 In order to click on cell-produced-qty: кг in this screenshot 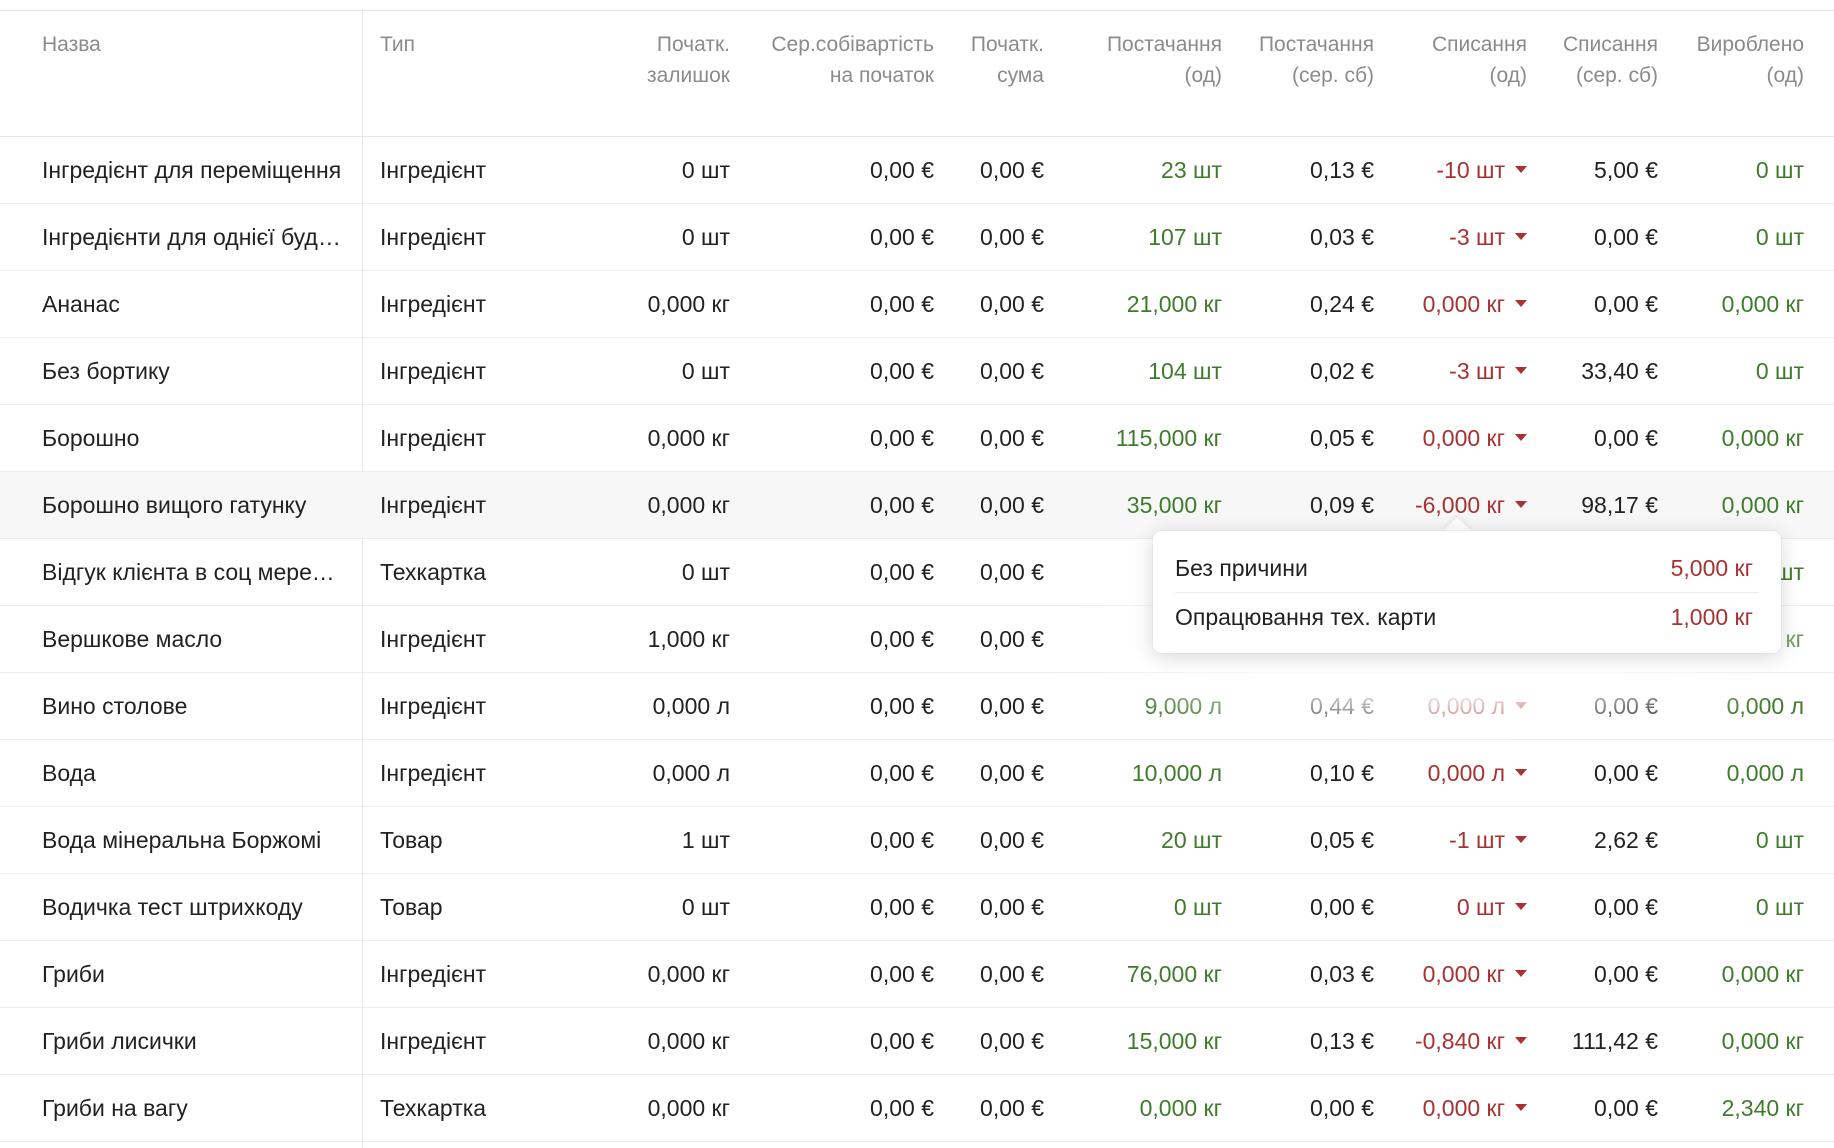, I will do `click(1794, 639)`.